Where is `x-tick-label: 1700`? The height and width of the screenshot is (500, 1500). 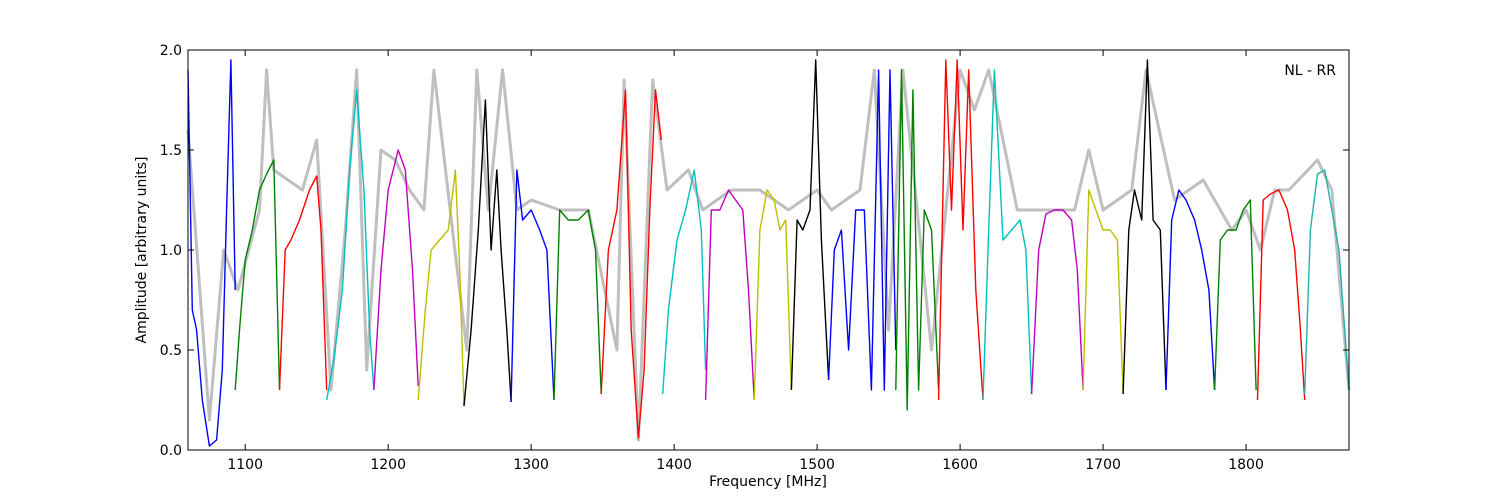
x-tick-label: 1700 is located at coordinates (1103, 465).